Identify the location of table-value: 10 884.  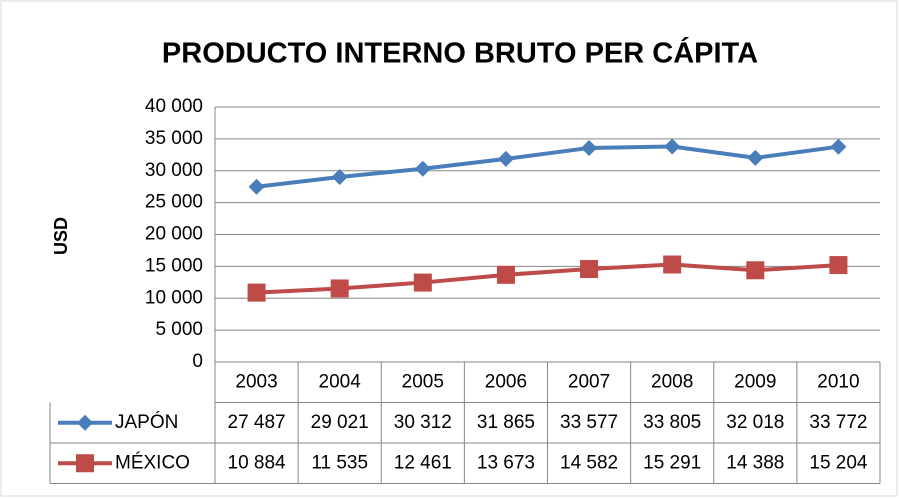
(257, 462).